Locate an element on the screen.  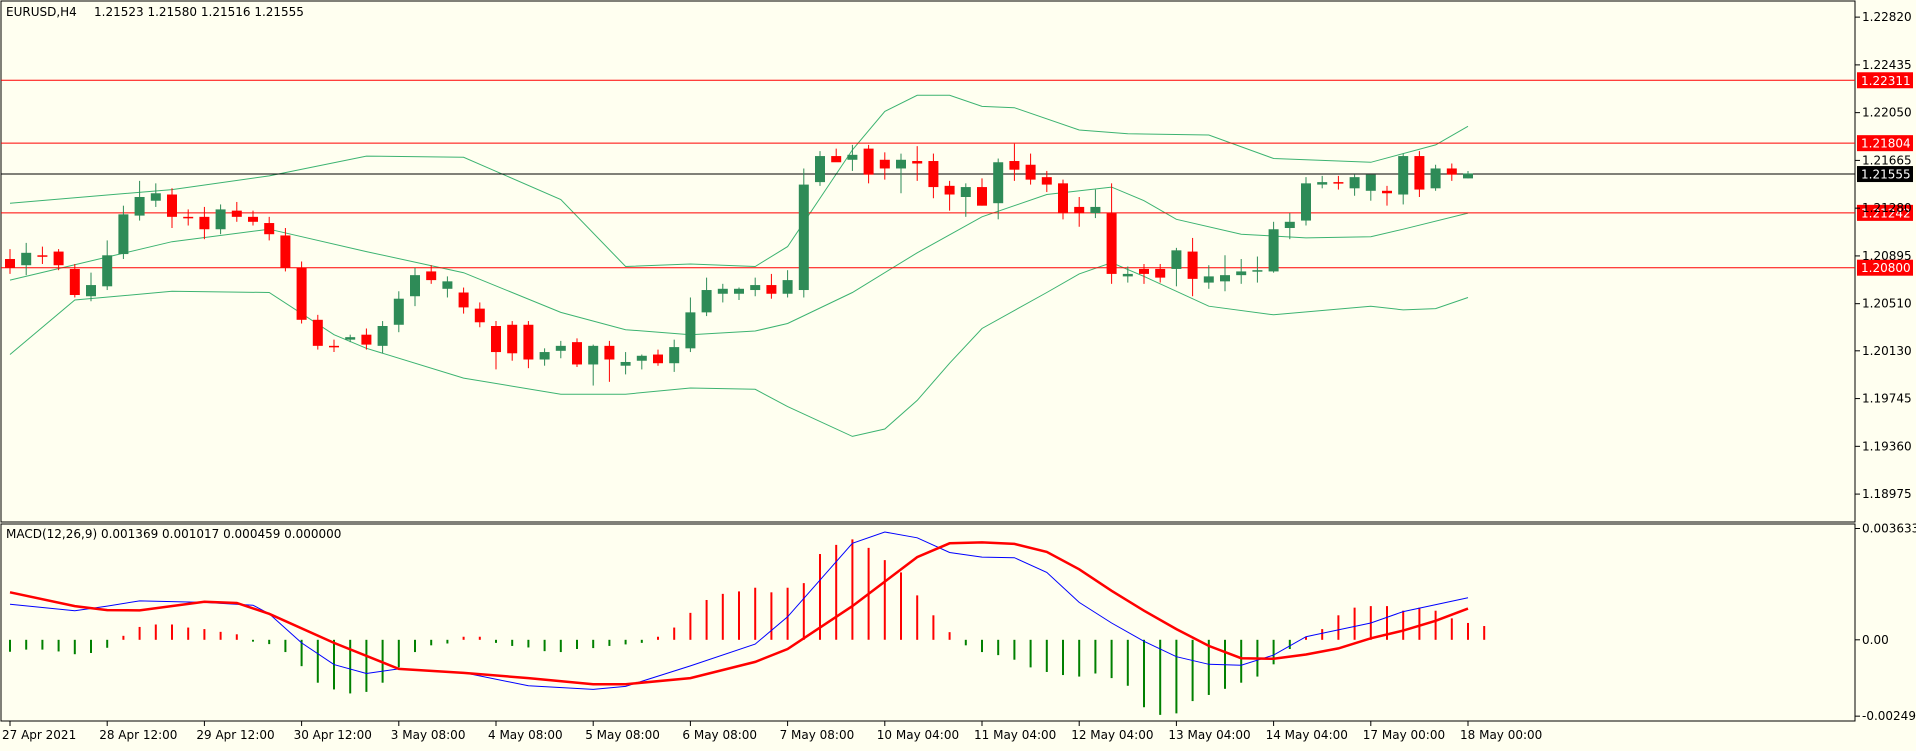
level-tag-current is located at coordinates (1885, 174).